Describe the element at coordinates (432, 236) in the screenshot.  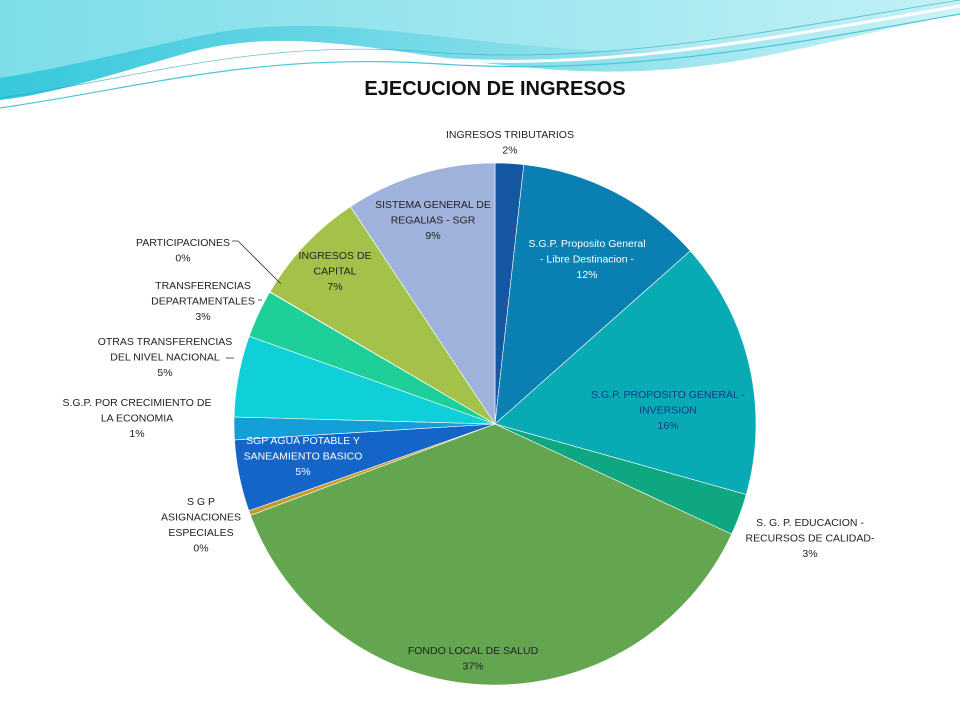
I see `slice-percent: 9%` at that location.